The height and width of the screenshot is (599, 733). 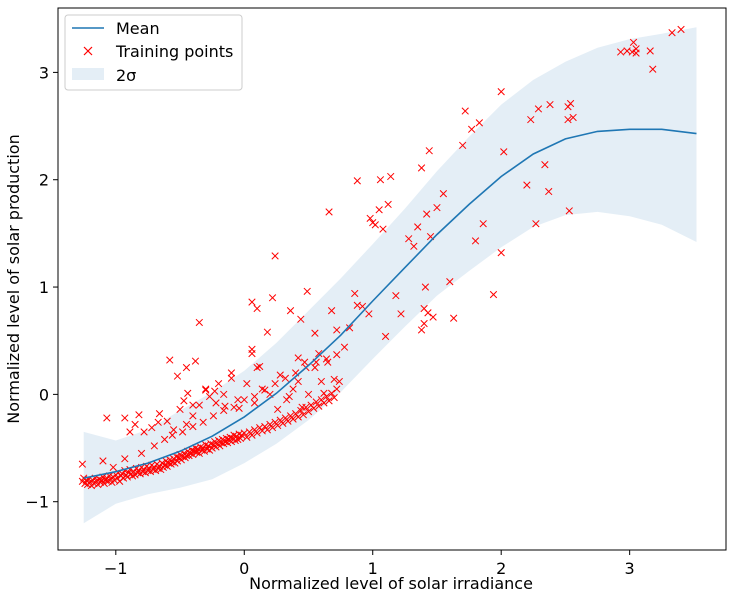 I want to click on legend-training-marker, so click(x=88, y=51).